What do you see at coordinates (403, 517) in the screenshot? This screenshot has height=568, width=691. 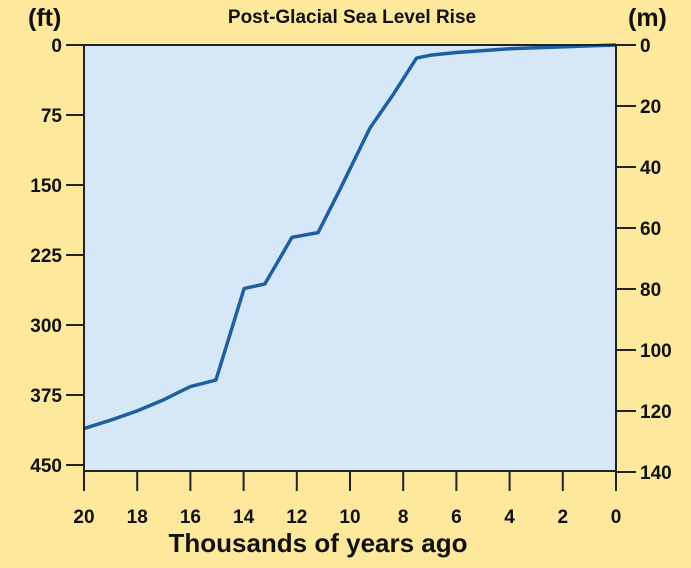 I see `x-tick-label: 8` at bounding box center [403, 517].